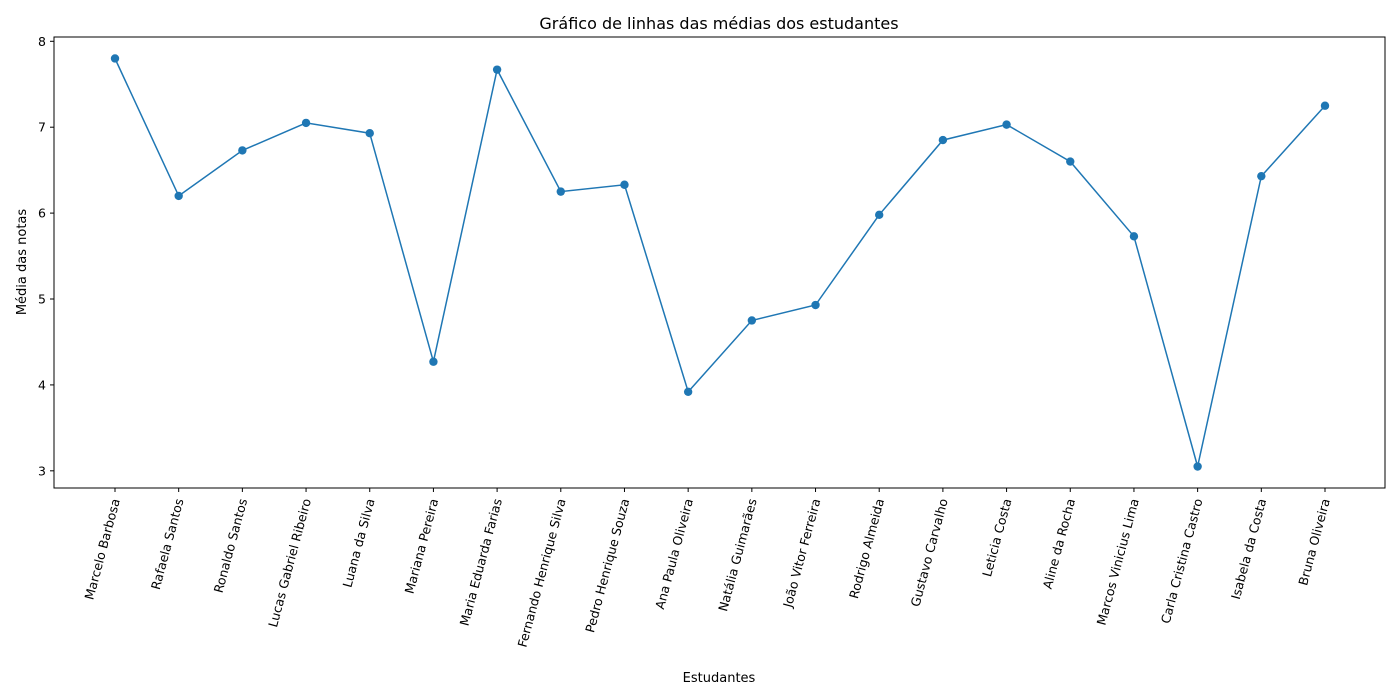 This screenshot has height=700, width=1400. I want to click on x-tick-label: Leticia Costa, so click(996, 537).